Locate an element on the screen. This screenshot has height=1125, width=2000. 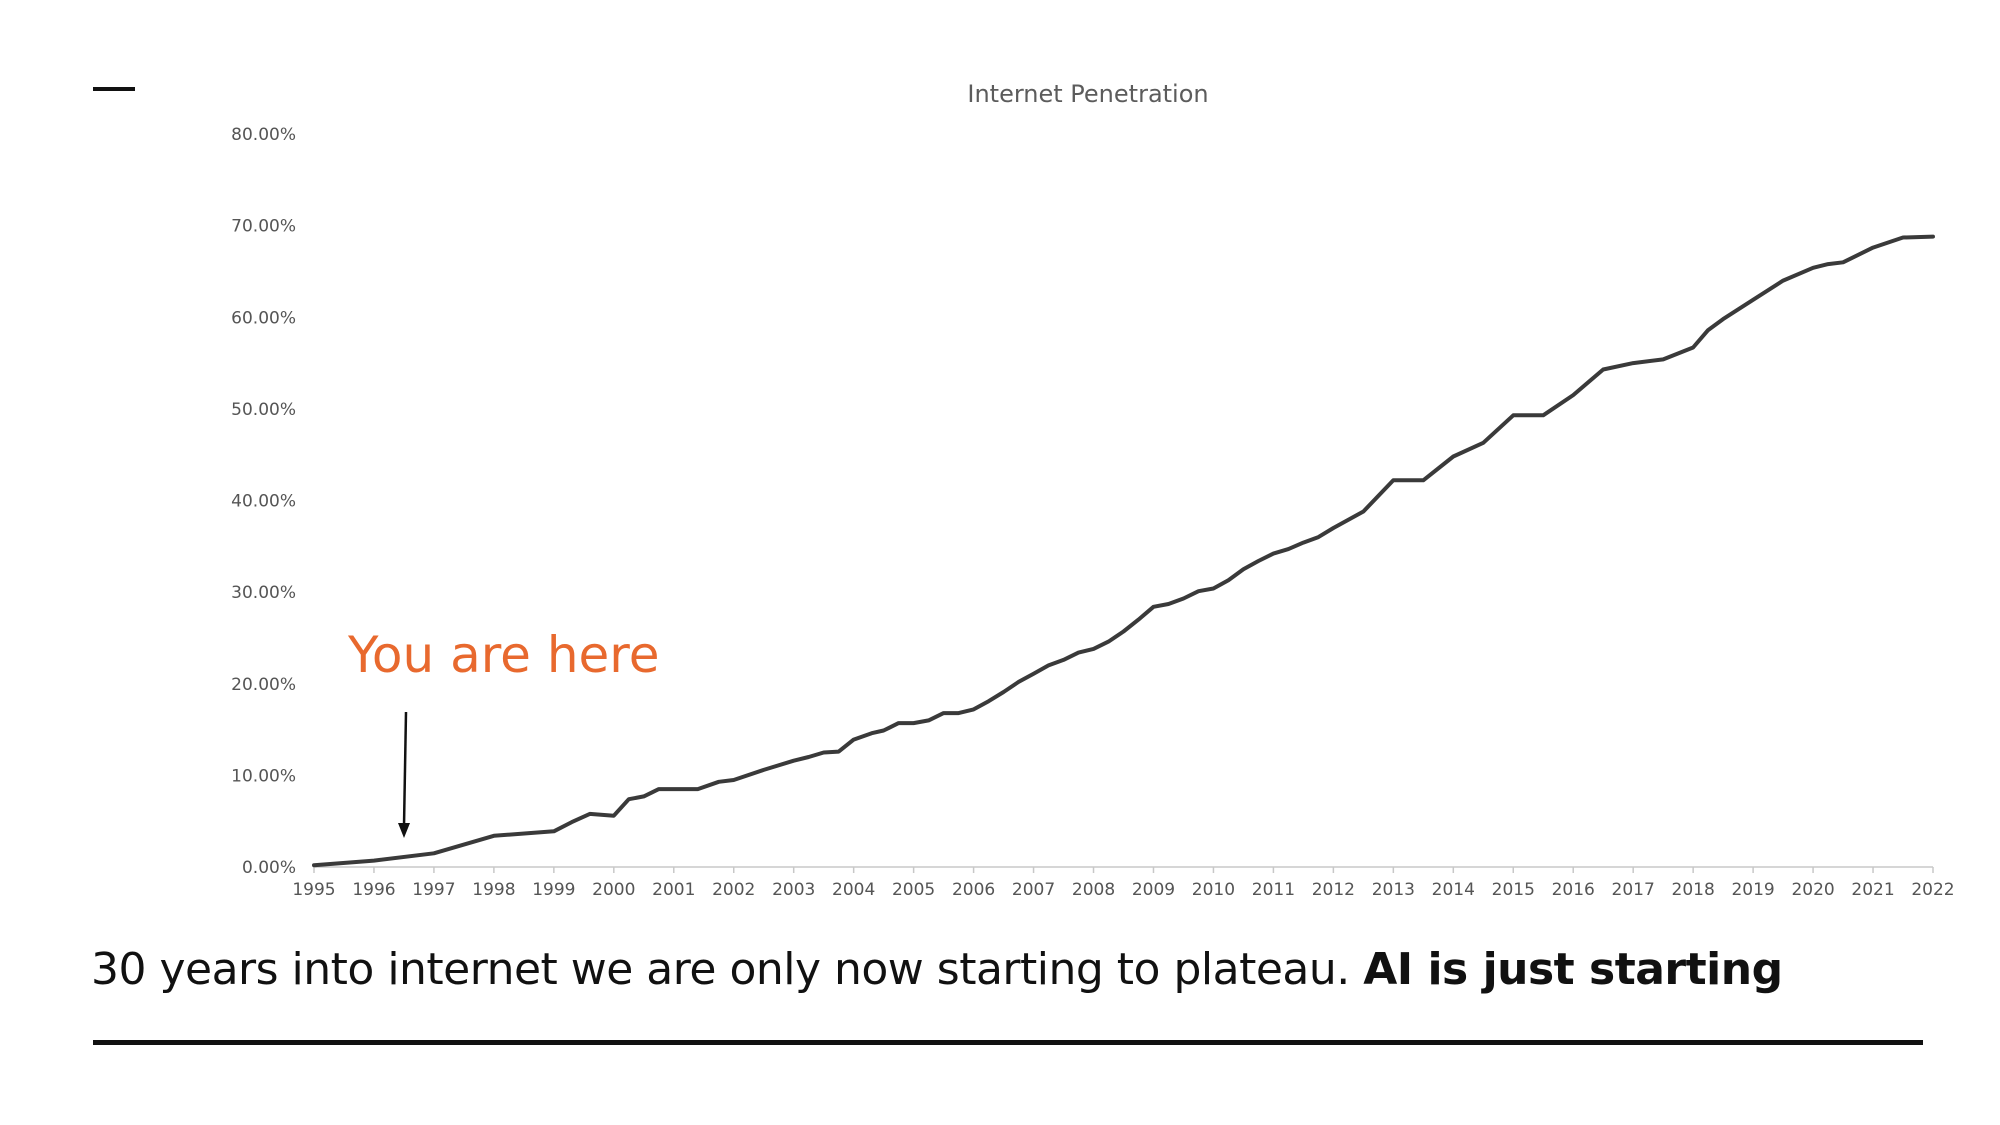
x-tick-label: 1996 is located at coordinates (373, 890).